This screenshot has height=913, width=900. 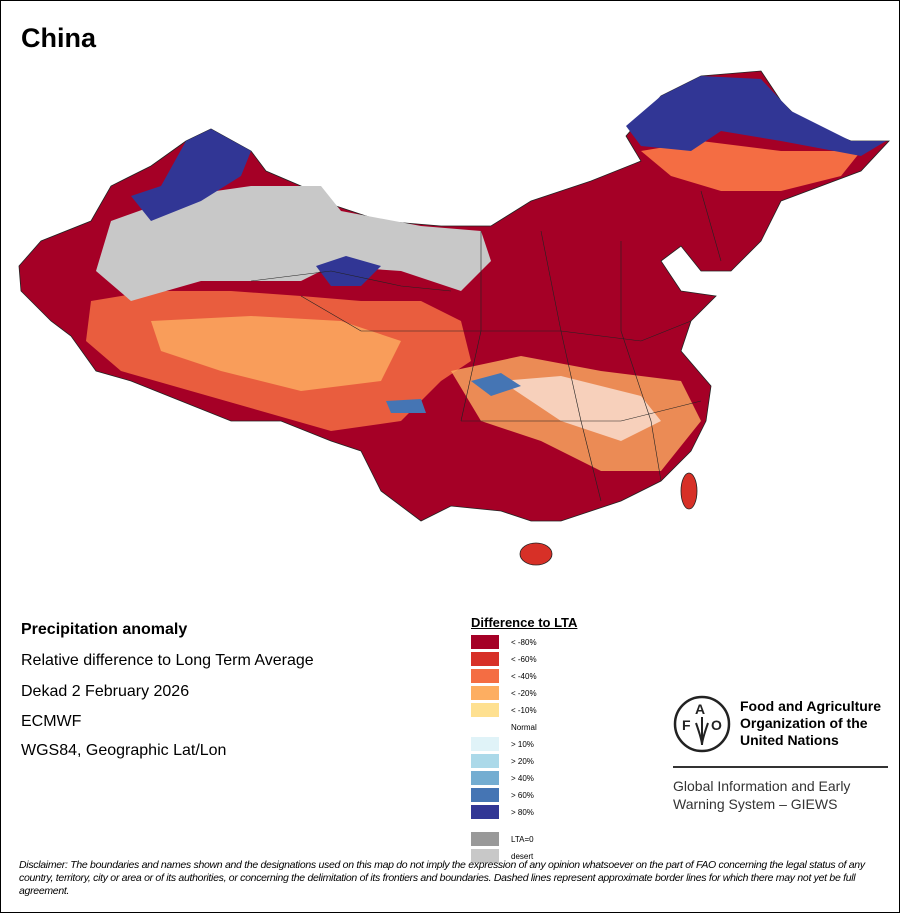 What do you see at coordinates (524, 642) in the screenshot?
I see `legend-label: < -80%` at bounding box center [524, 642].